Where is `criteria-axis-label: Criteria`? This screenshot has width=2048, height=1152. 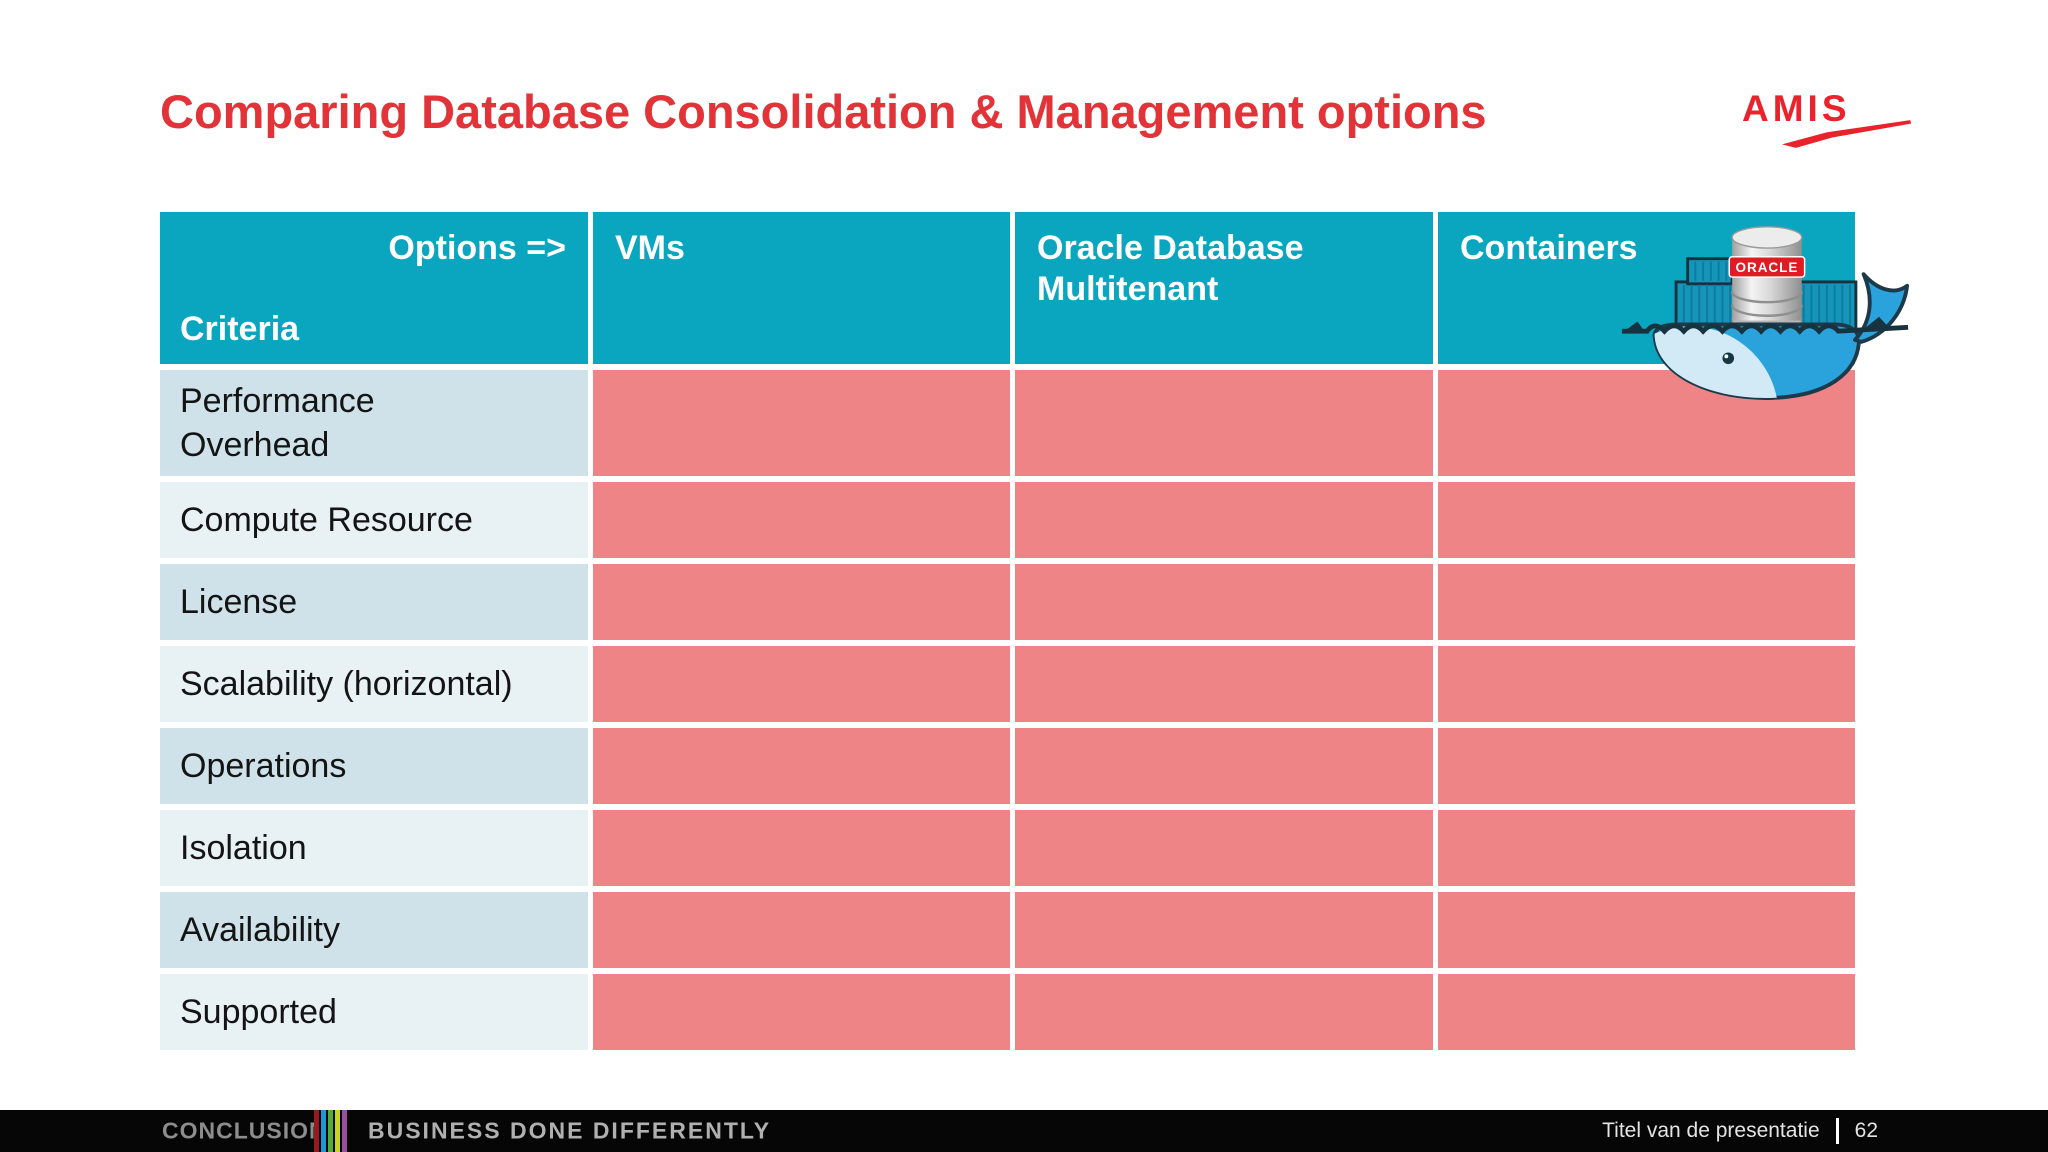 criteria-axis-label: Criteria is located at coordinates (240, 329).